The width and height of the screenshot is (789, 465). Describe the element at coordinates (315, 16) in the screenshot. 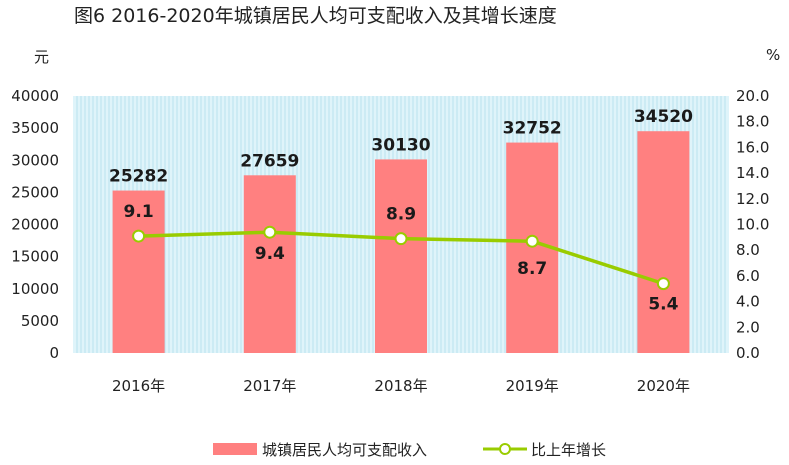

I see `chart-title: 图6 2016-2020年城镇居民人均可支配收入及其增长速度` at that location.